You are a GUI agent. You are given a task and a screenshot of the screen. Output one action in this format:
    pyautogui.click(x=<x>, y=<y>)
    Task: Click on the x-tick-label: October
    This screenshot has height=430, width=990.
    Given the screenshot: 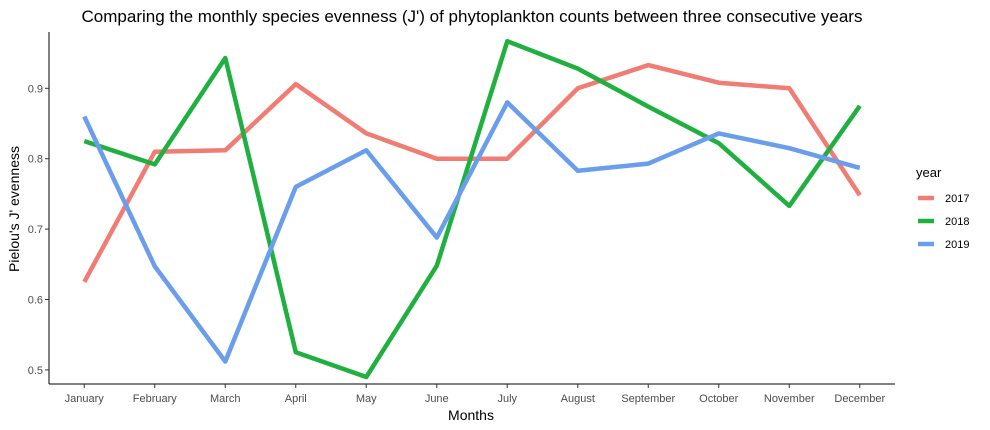 What is the action you would take?
    pyautogui.click(x=718, y=399)
    